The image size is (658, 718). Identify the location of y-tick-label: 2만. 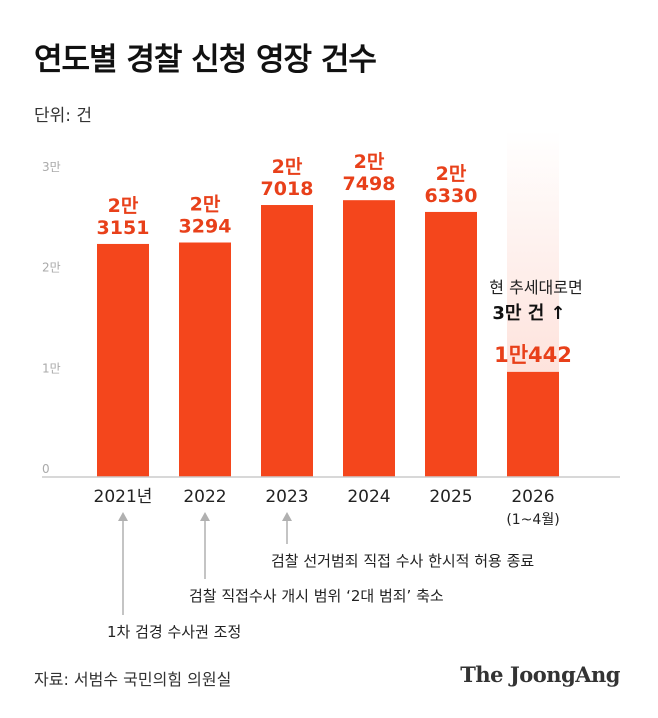
(51, 268).